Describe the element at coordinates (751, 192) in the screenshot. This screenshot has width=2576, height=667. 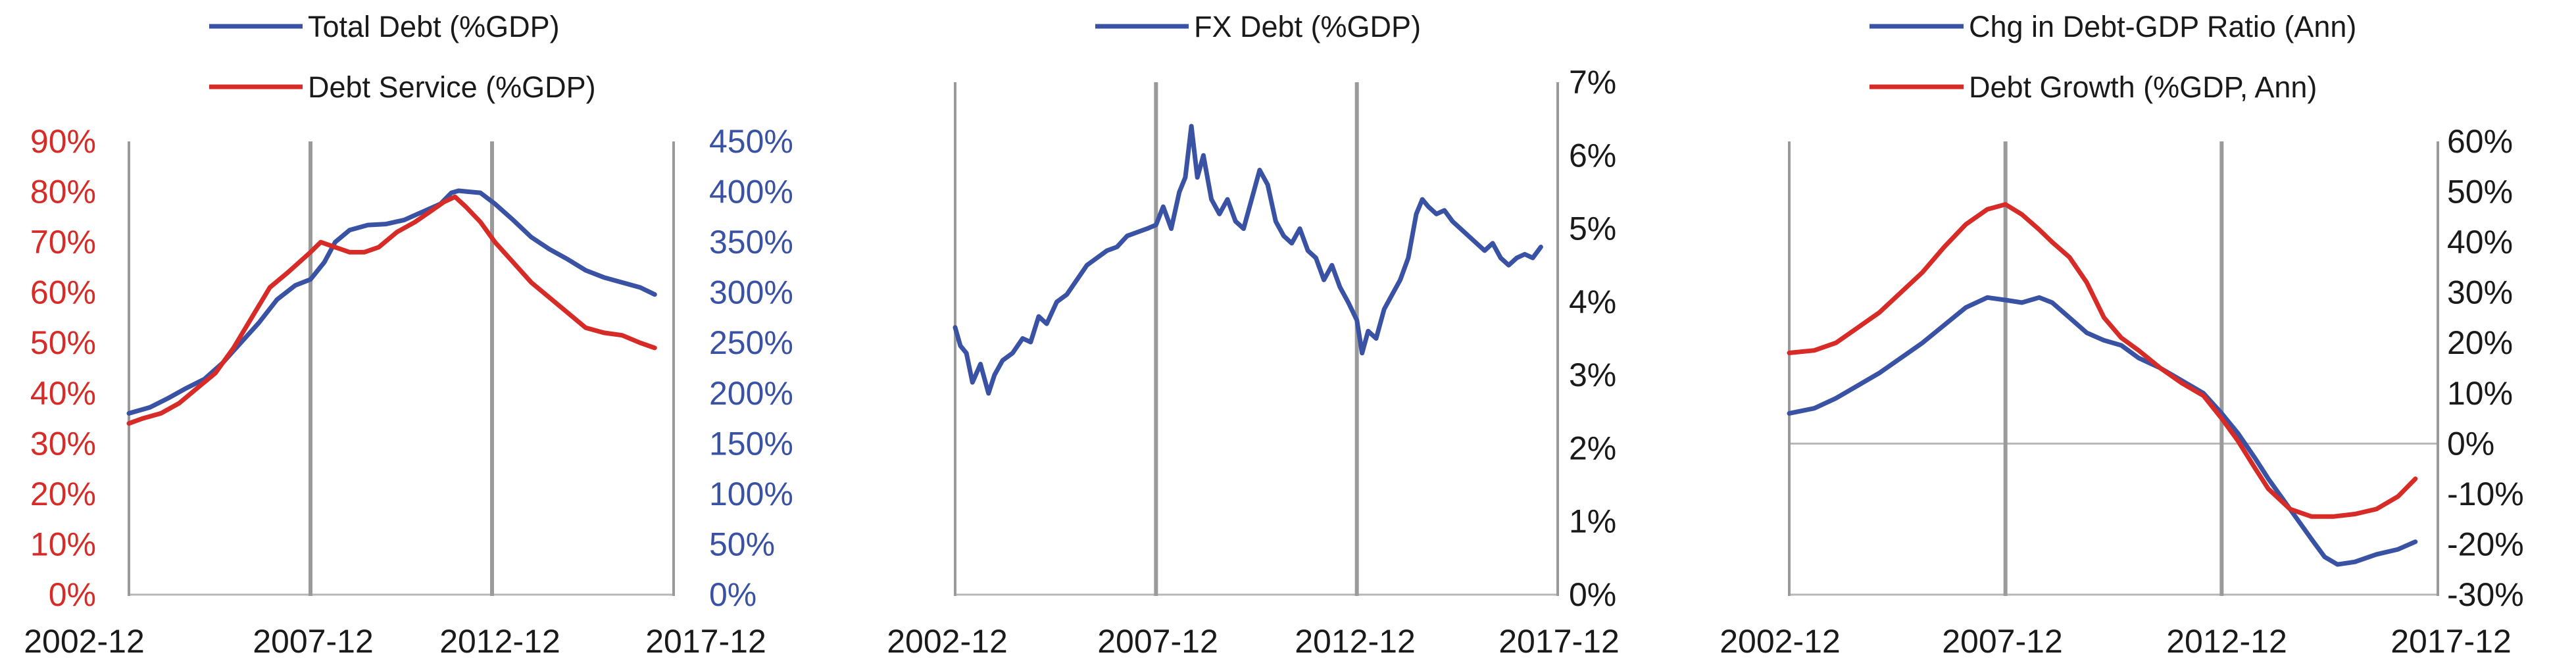
I see `right-y-tick-label: 400%` at that location.